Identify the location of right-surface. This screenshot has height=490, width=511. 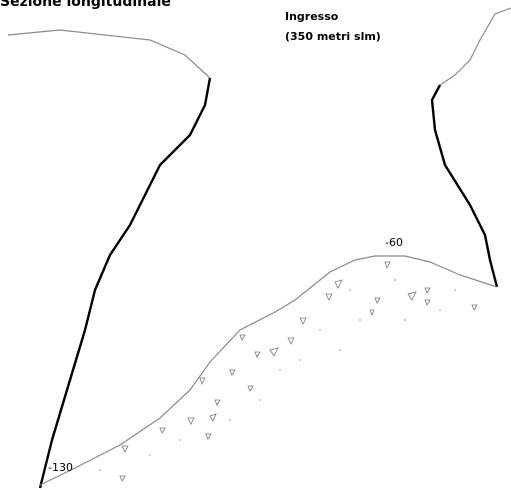
(475, 46).